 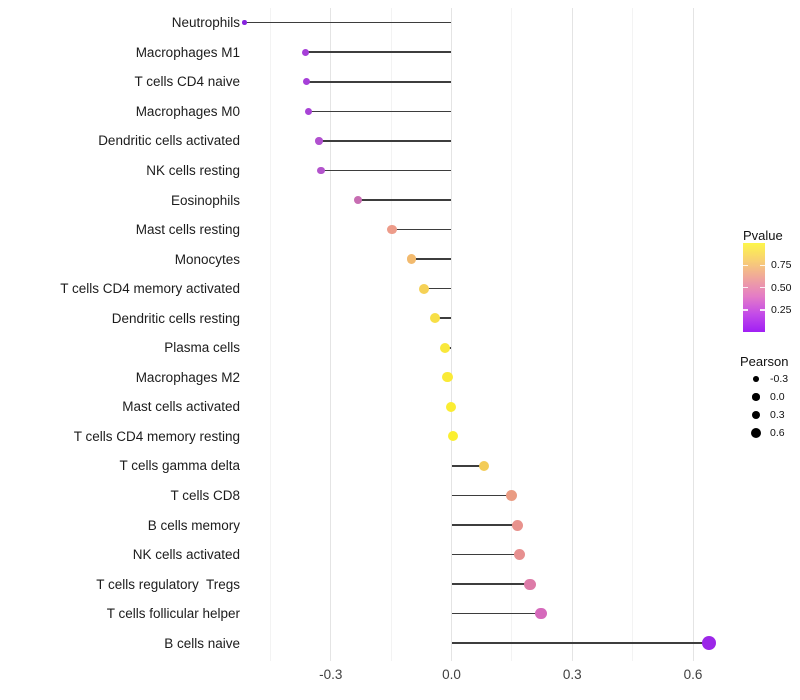 What do you see at coordinates (173, 614) in the screenshot?
I see `category-label: T cells follicular helper` at bounding box center [173, 614].